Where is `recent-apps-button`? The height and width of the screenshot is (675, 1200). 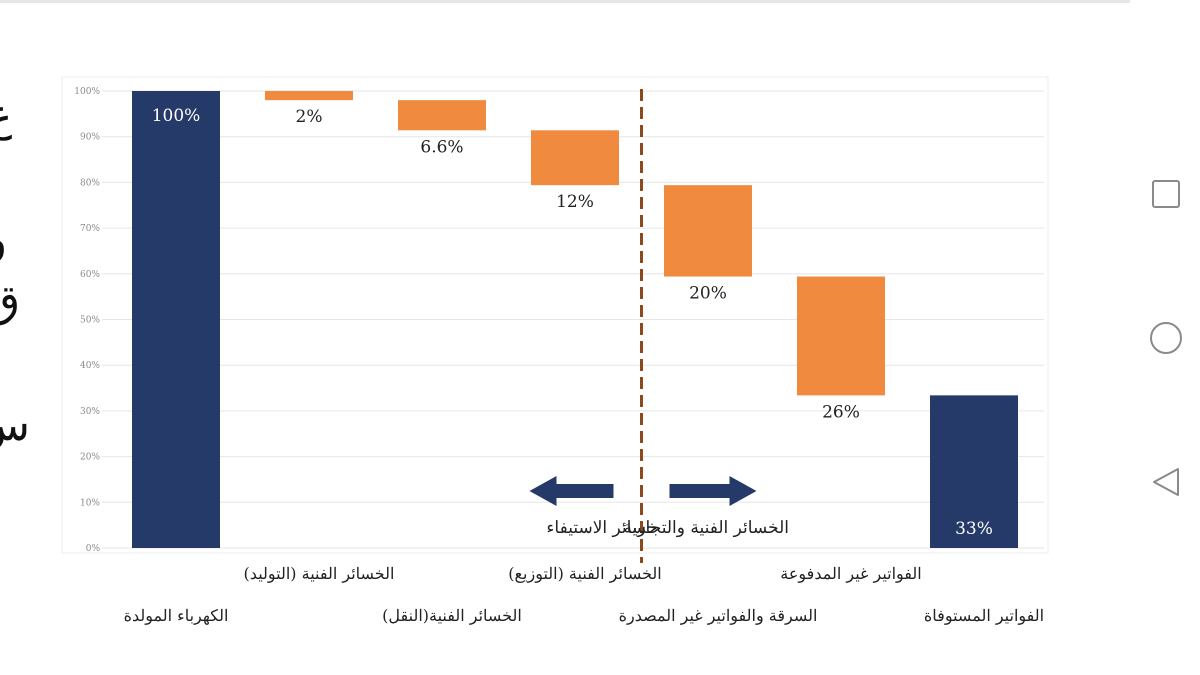
recent-apps-button is located at coordinates (1166, 194).